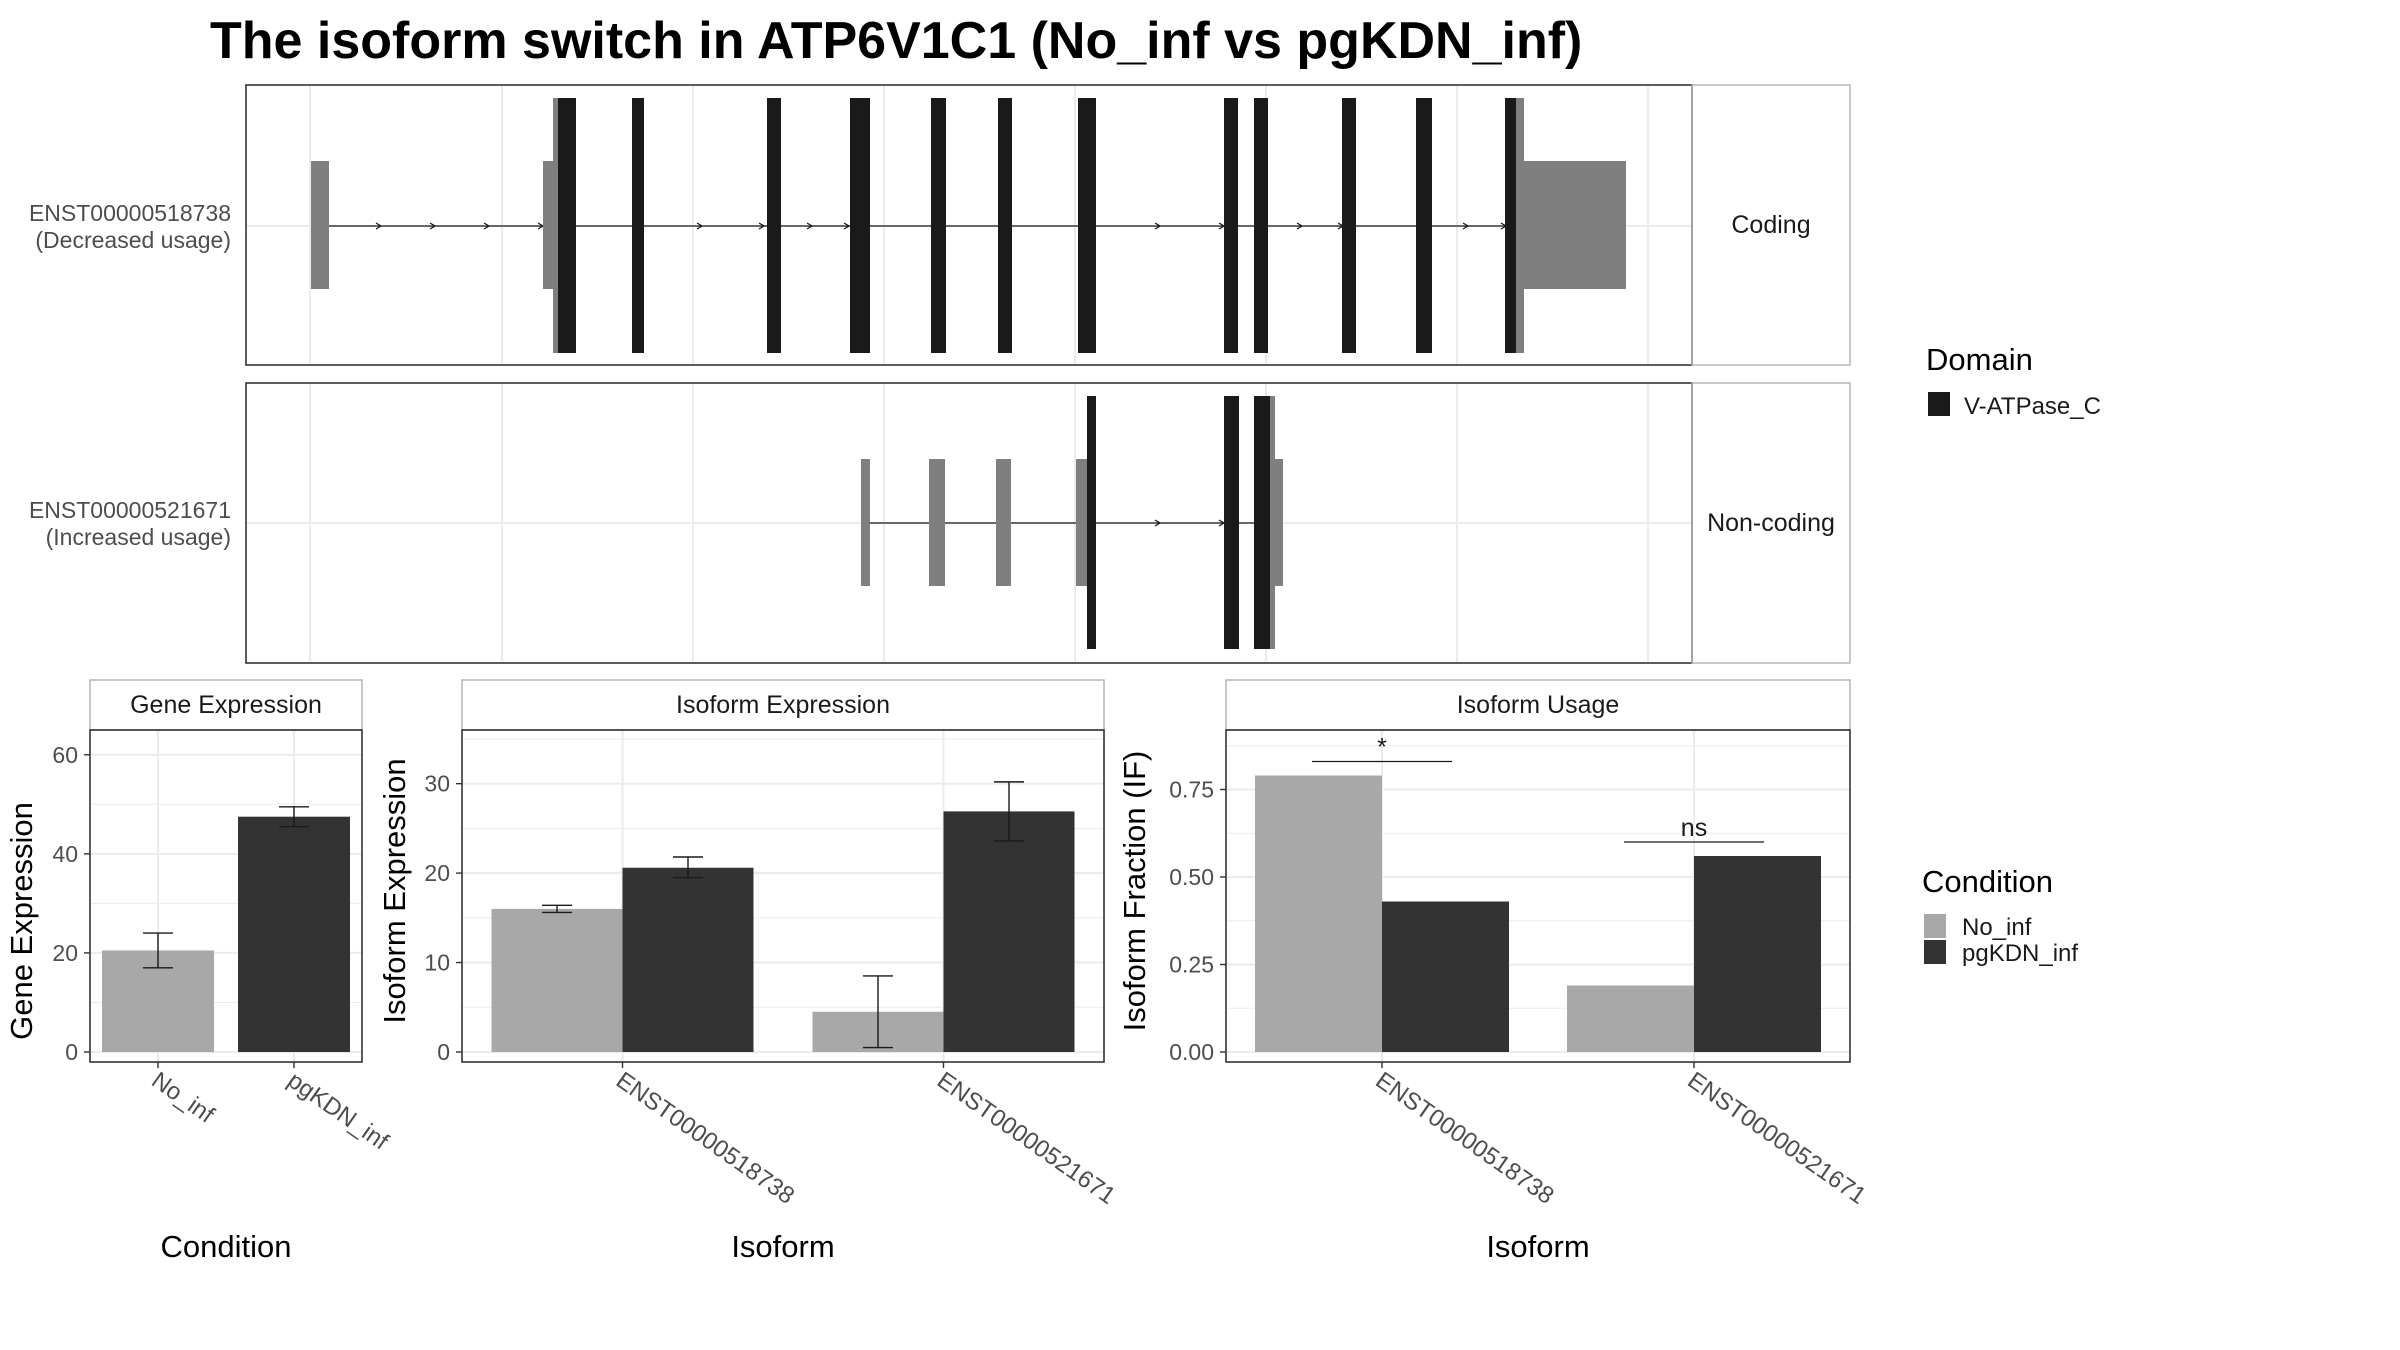 Image resolution: width=2400 pixels, height=1350 pixels. What do you see at coordinates (437, 963) in the screenshot?
I see `y-tick-label: 10` at bounding box center [437, 963].